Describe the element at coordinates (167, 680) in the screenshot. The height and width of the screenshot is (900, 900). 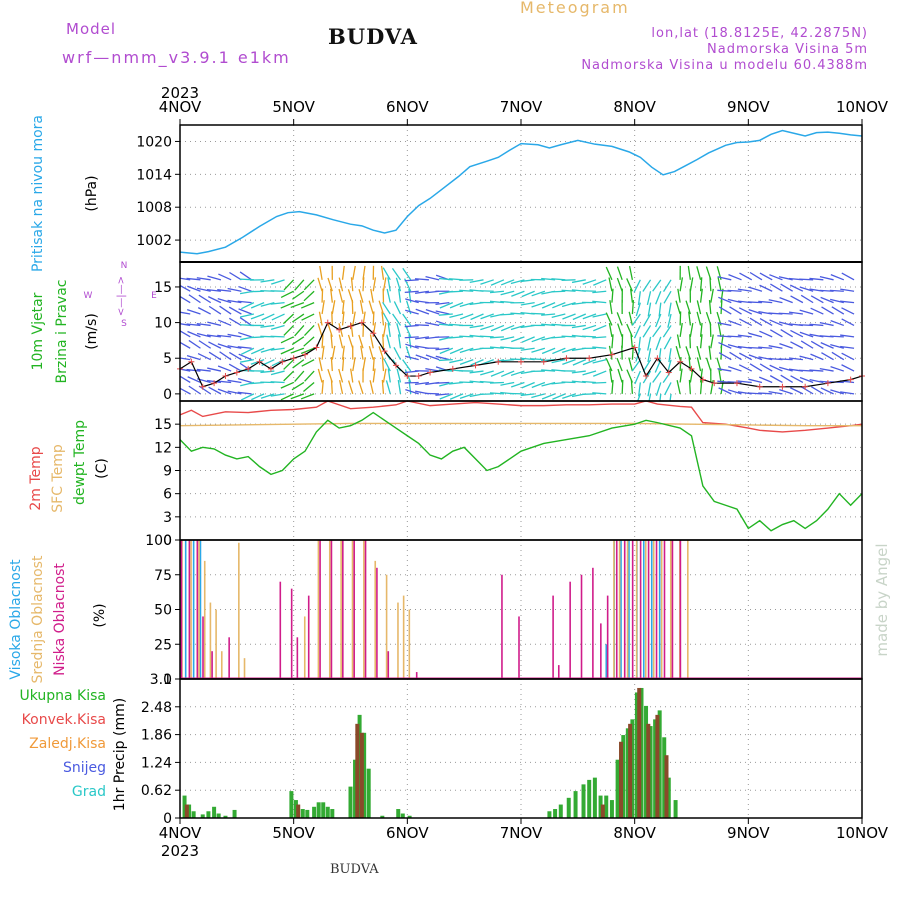
I see `cloud-tick-label: 0` at that location.